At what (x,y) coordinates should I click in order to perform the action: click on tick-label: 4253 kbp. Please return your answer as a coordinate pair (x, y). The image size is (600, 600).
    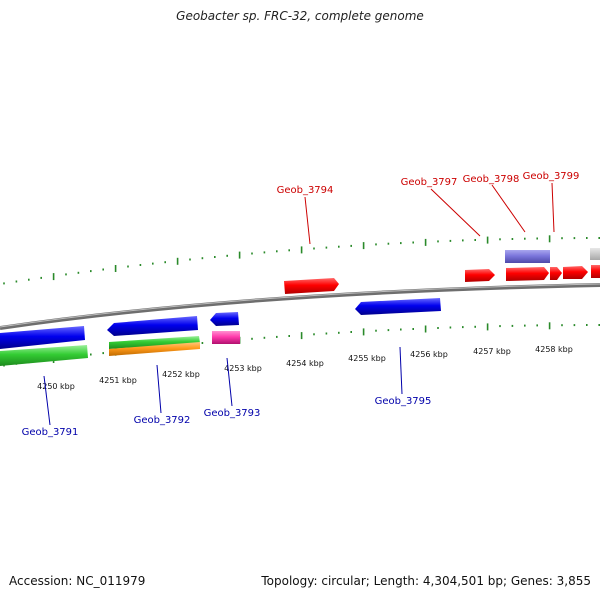
    Looking at the image, I should click on (243, 368).